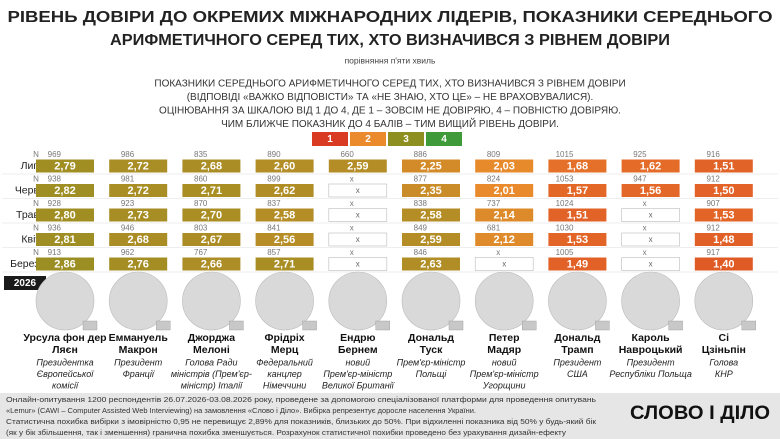  What do you see at coordinates (55, 179) in the screenshot?
I see `n-value: 938` at bounding box center [55, 179].